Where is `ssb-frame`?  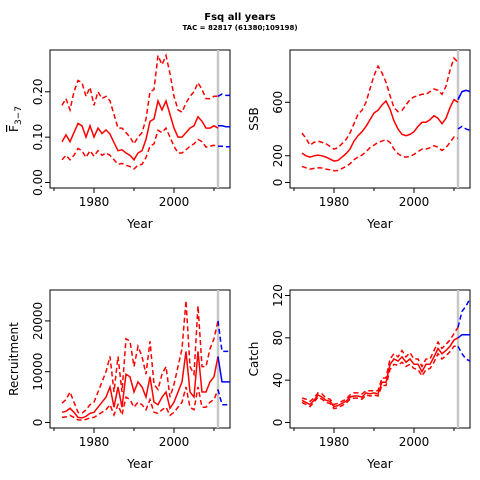
ssb-frame is located at coordinates (380, 119).